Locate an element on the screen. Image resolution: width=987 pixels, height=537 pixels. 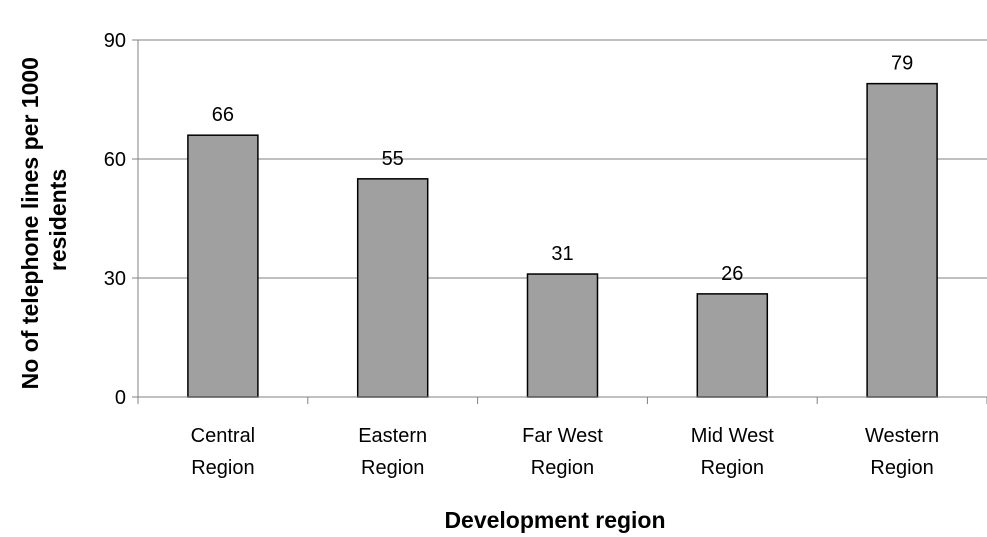
x-axis-title: Development region is located at coordinates (554, 520).